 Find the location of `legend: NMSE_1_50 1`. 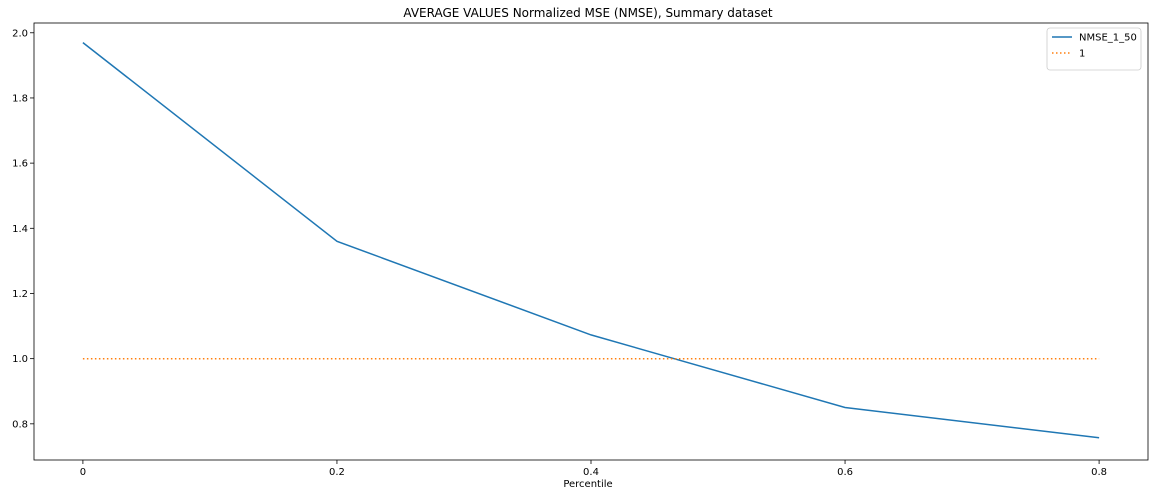

legend: NMSE_1_50 1 is located at coordinates (1094, 49).